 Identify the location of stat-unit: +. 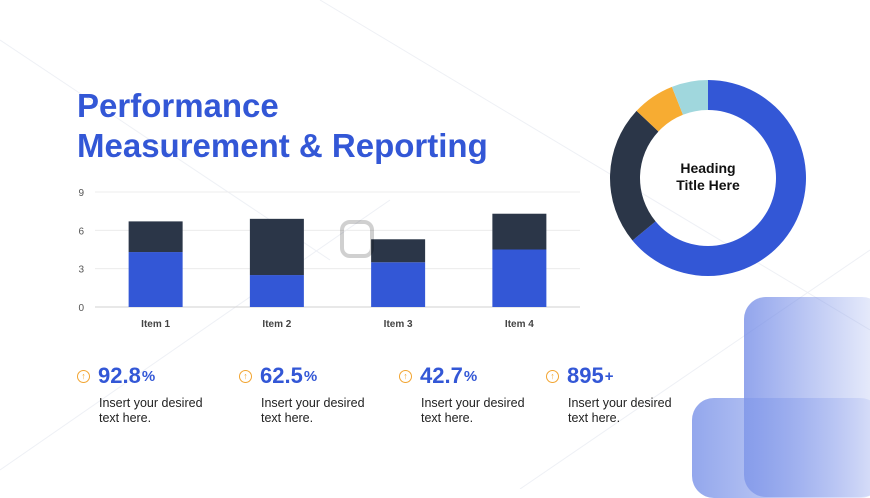
(609, 376).